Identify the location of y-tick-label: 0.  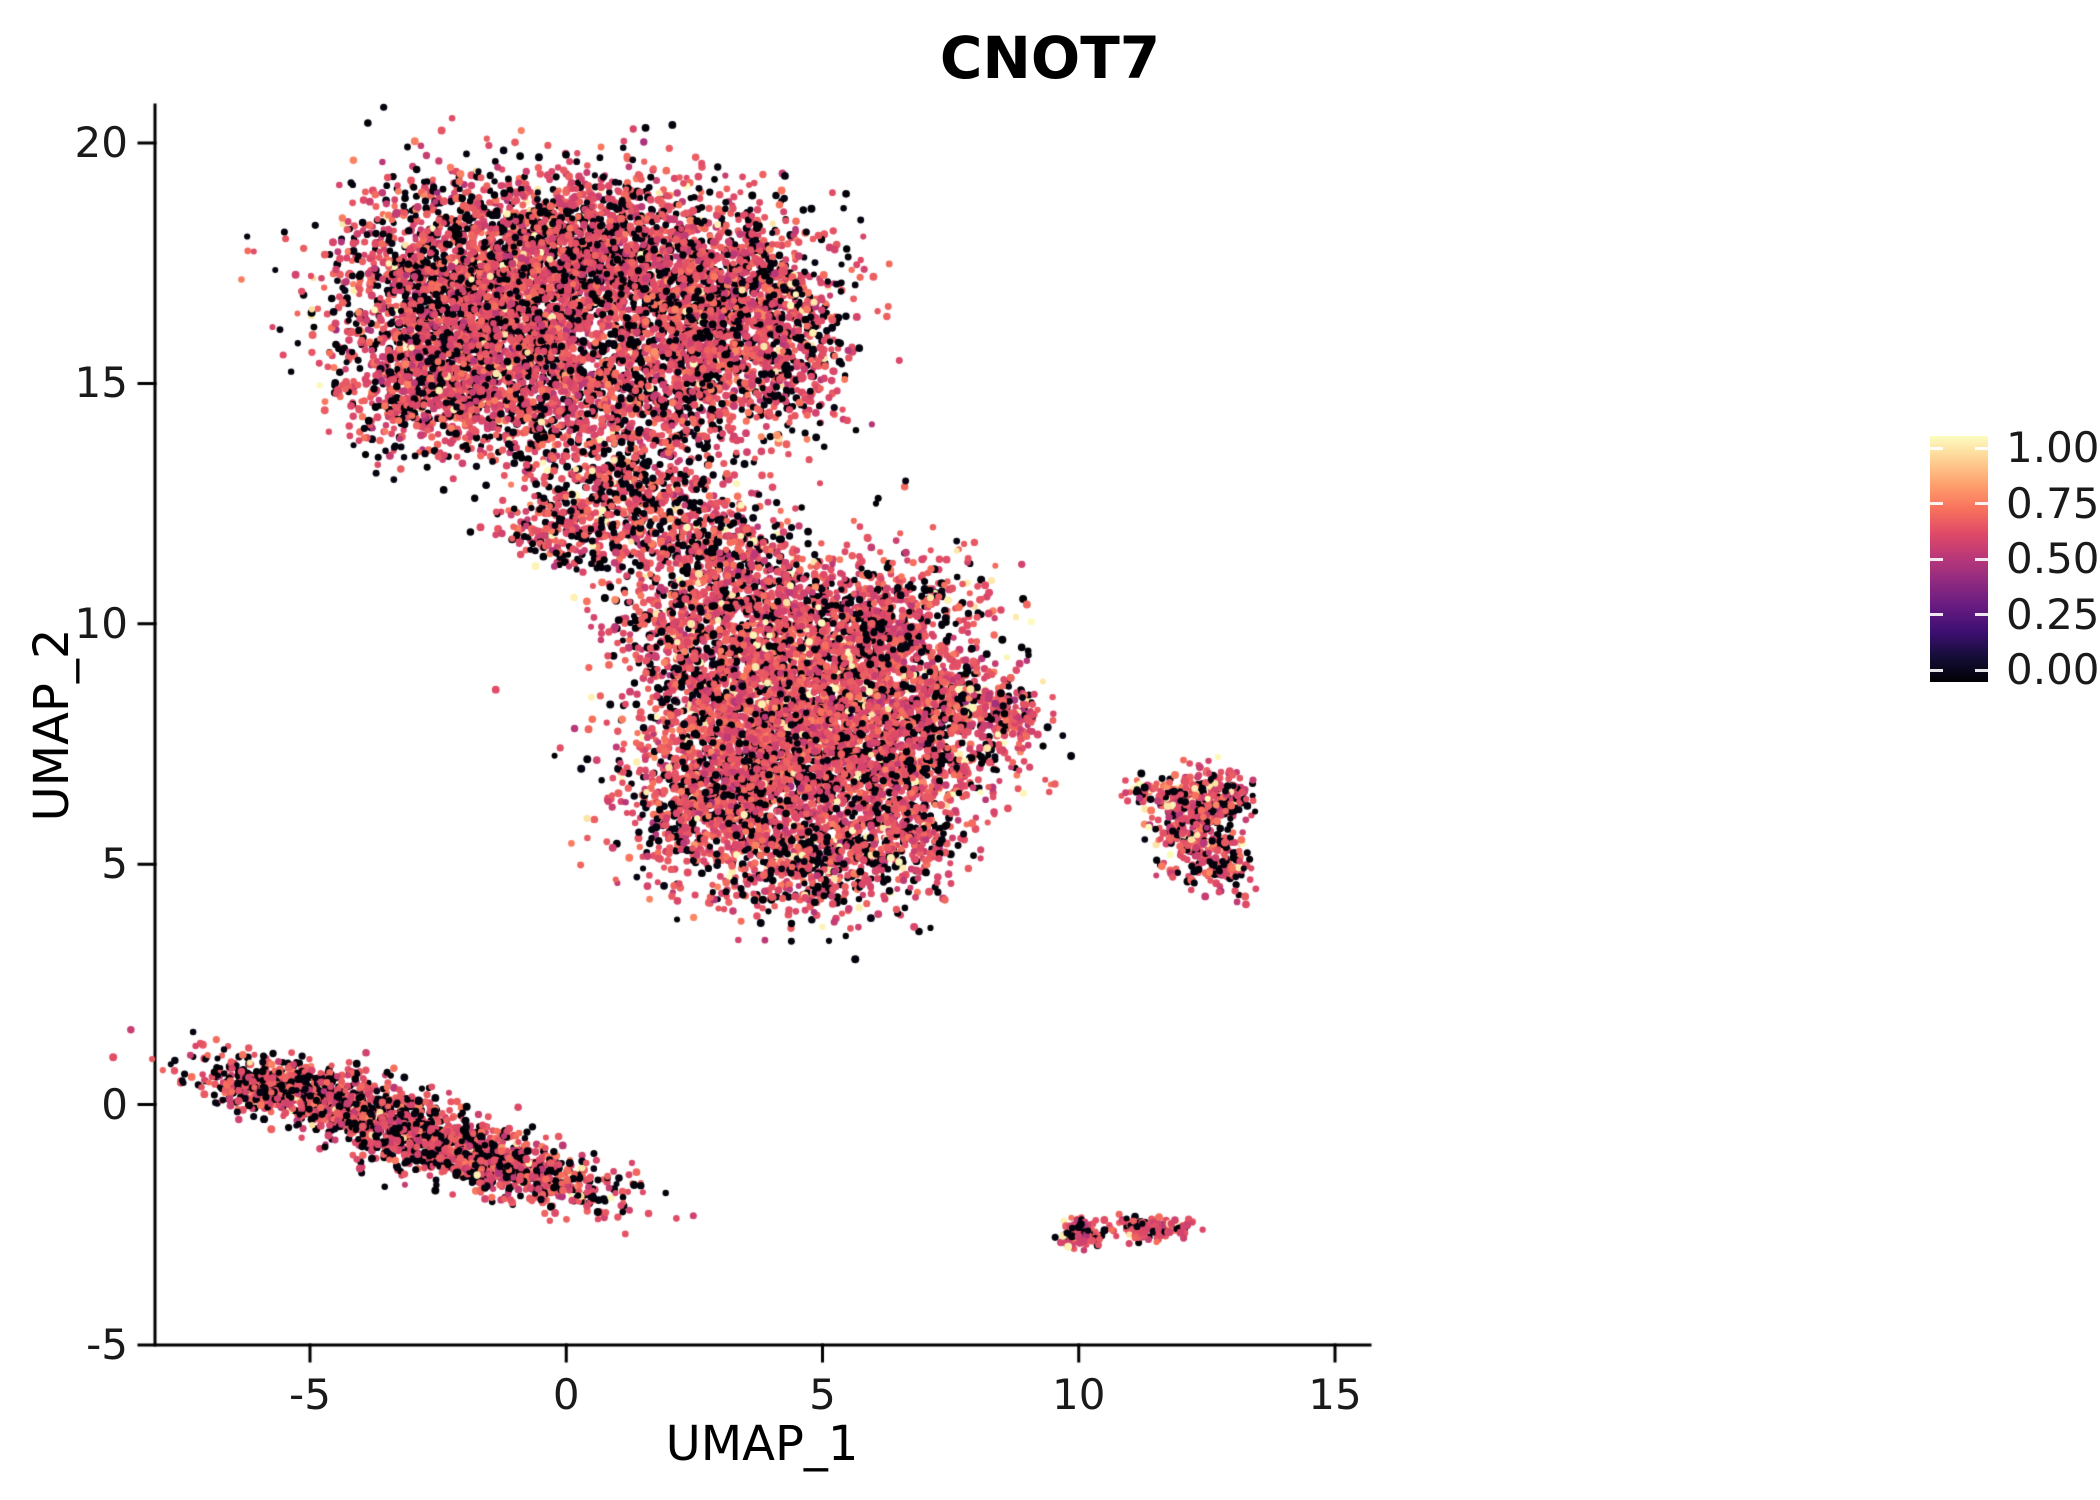
(114, 1104).